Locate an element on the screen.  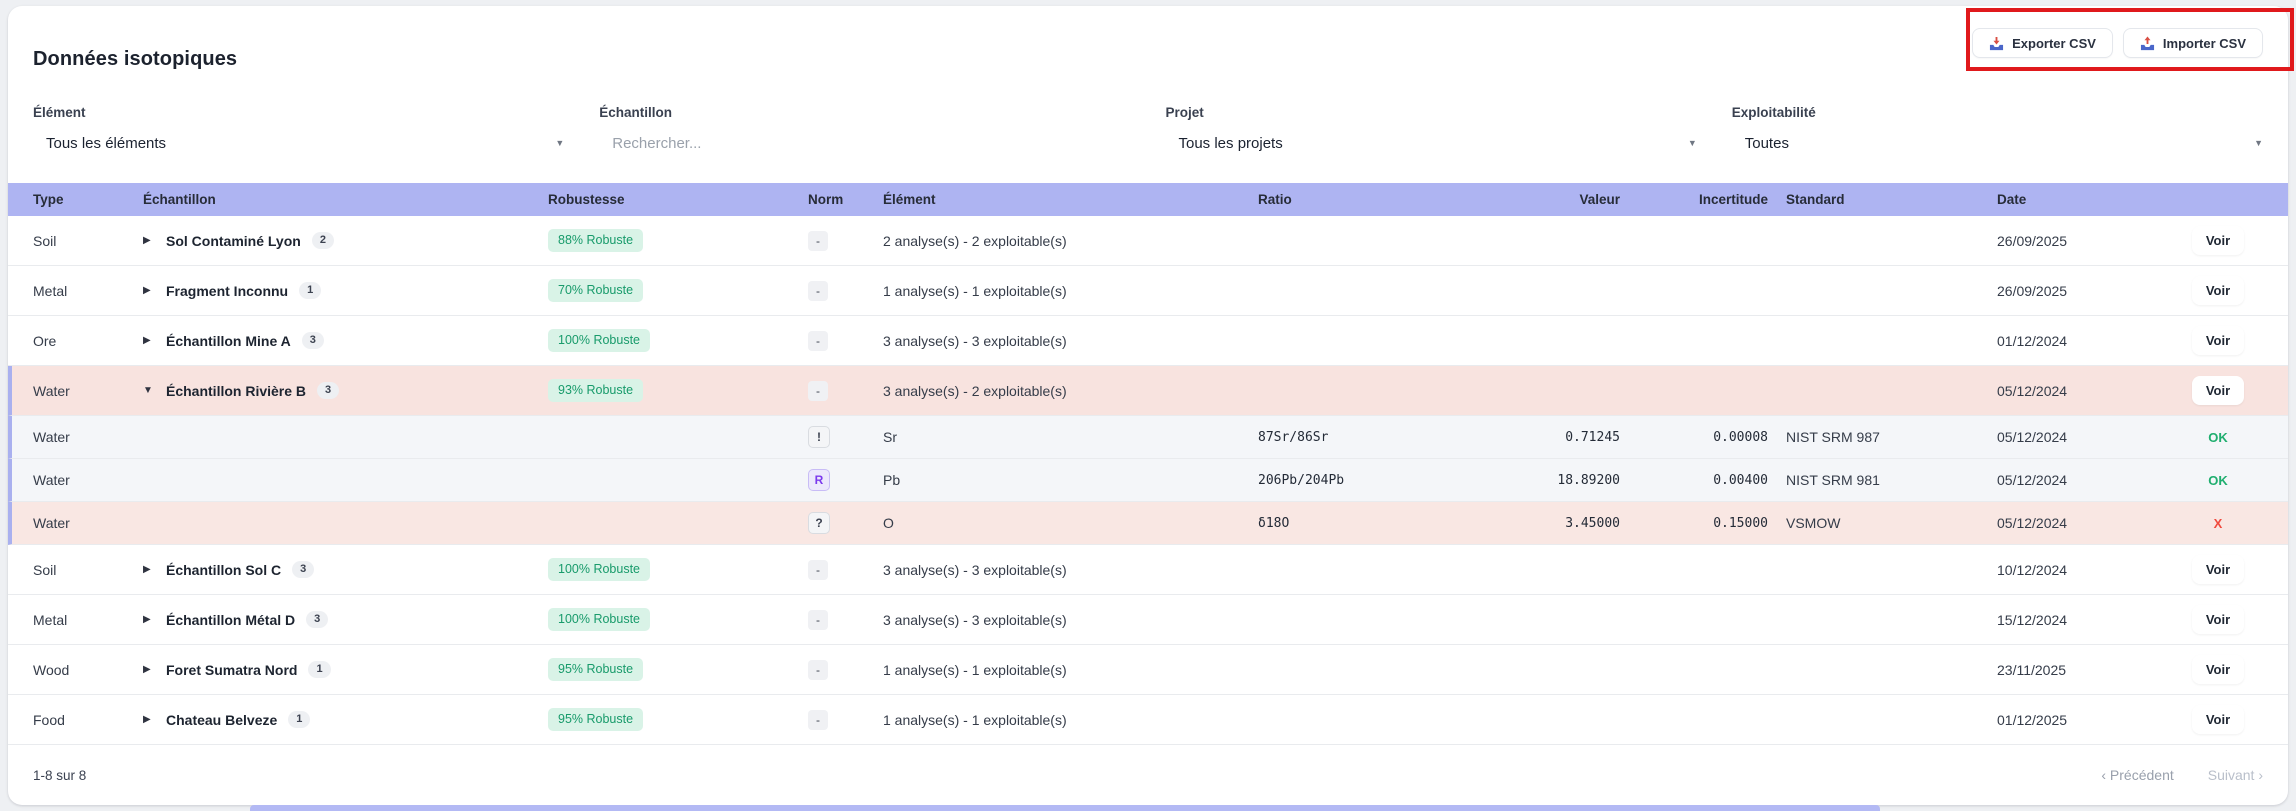
element-summary-cell: 3 analyse(s) - 3 exploitable(s) is located at coordinates (975, 340).